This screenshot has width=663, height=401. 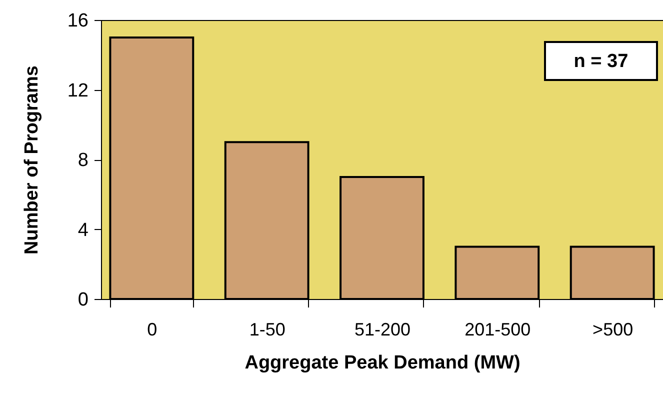 What do you see at coordinates (77, 91) in the screenshot?
I see `y-tick-label: 12` at bounding box center [77, 91].